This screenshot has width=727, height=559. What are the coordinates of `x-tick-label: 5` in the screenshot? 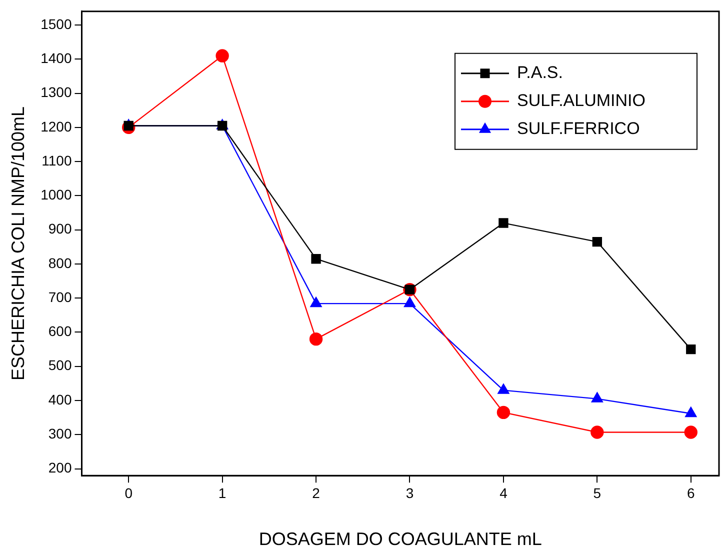 It's located at (597, 492).